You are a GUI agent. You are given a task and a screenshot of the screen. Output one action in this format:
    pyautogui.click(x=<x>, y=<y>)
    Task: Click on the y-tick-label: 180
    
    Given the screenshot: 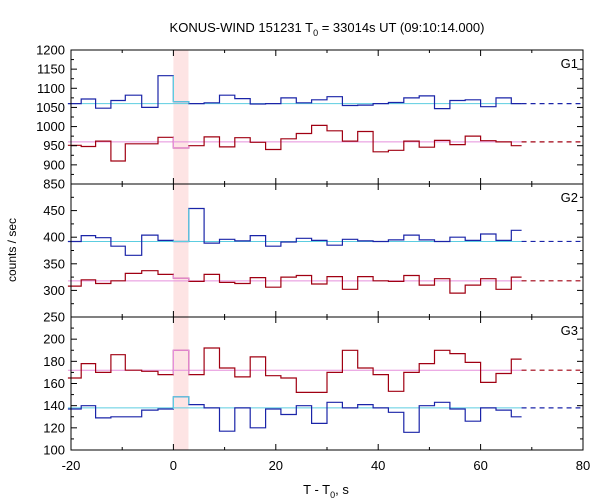 What is the action you would take?
    pyautogui.click(x=54, y=361)
    